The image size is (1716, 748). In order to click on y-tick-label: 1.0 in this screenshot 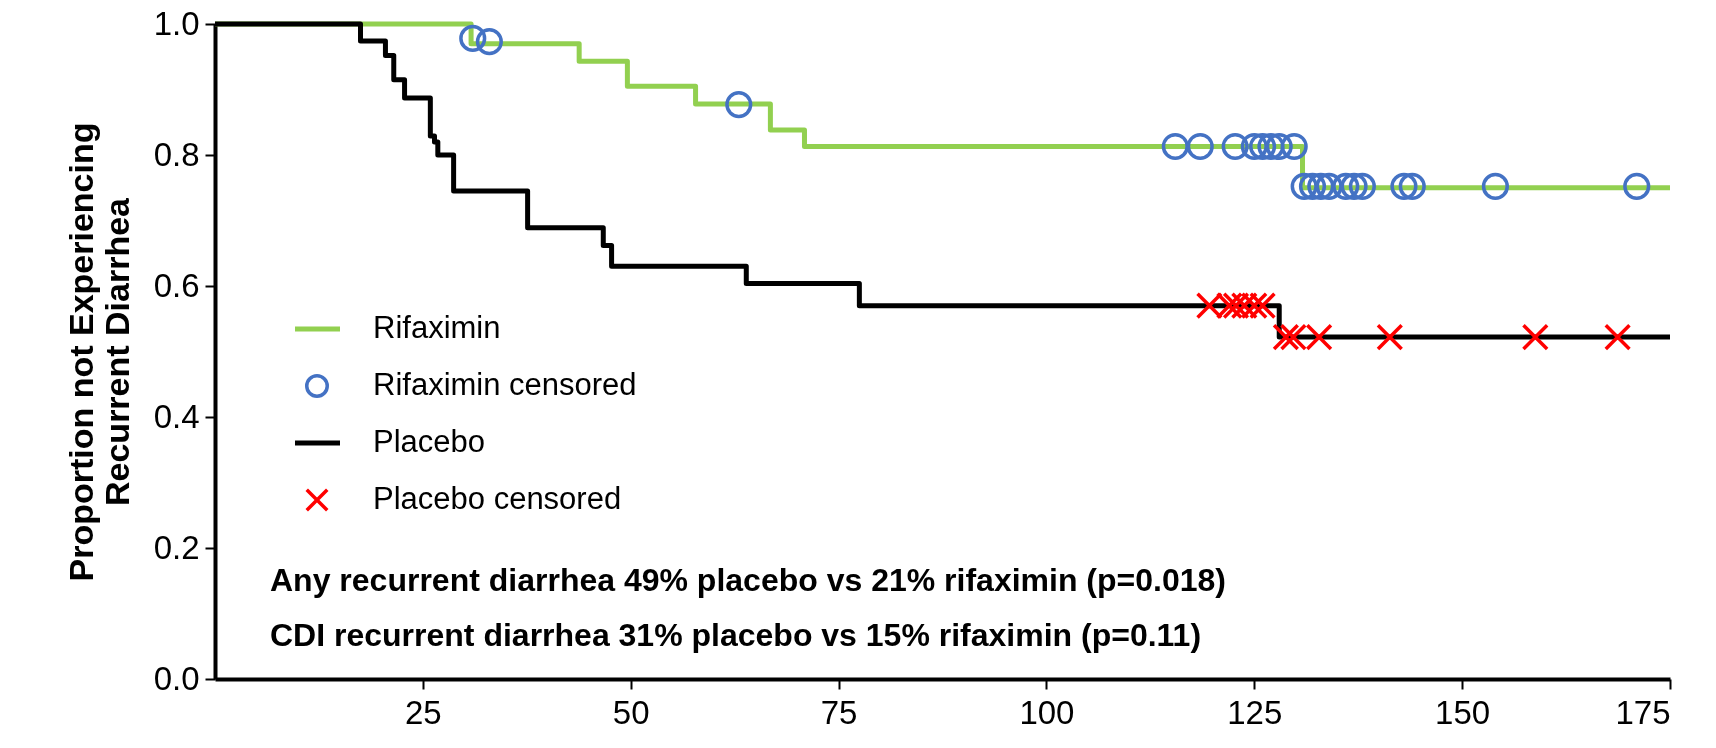, I will do `click(176, 23)`.